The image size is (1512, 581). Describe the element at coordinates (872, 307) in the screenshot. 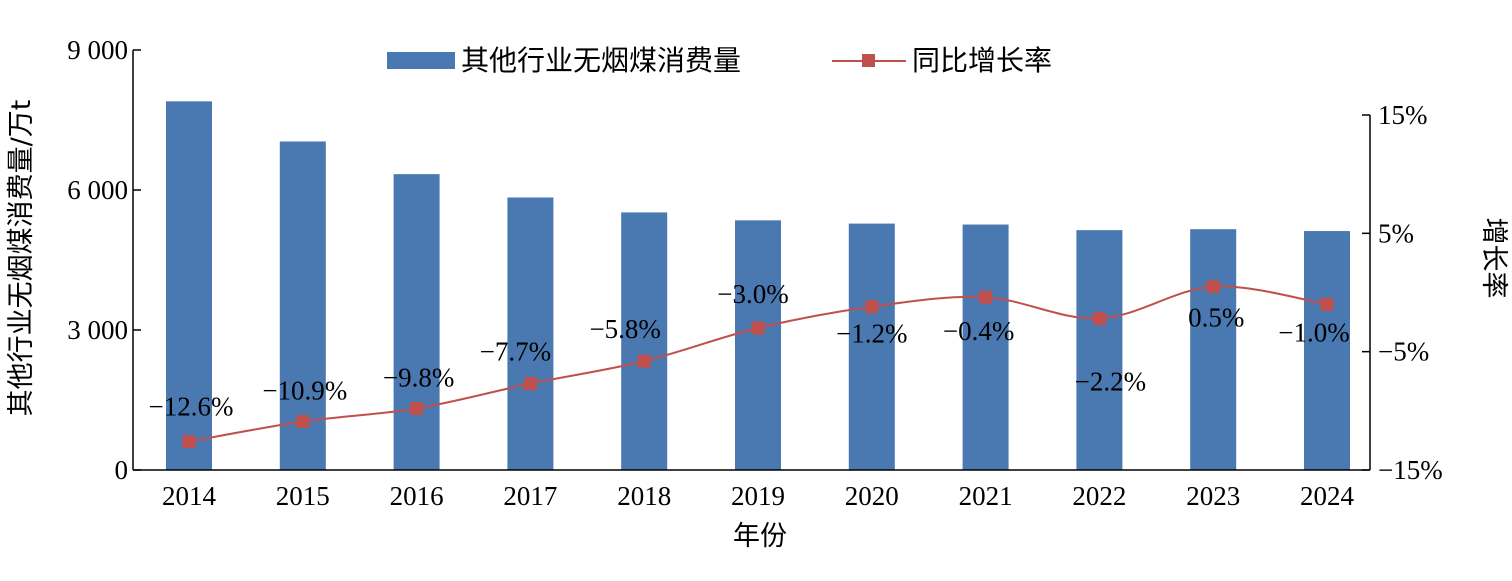

I see `growth-marker-2020` at that location.